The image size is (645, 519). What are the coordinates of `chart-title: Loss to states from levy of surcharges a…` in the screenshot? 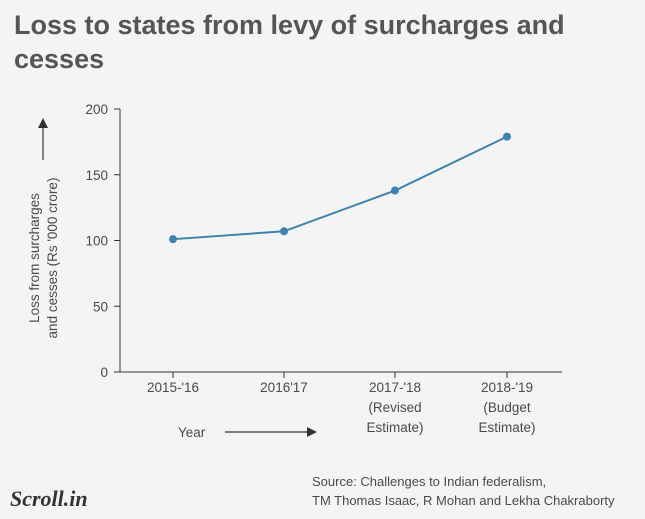 It's located at (289, 42).